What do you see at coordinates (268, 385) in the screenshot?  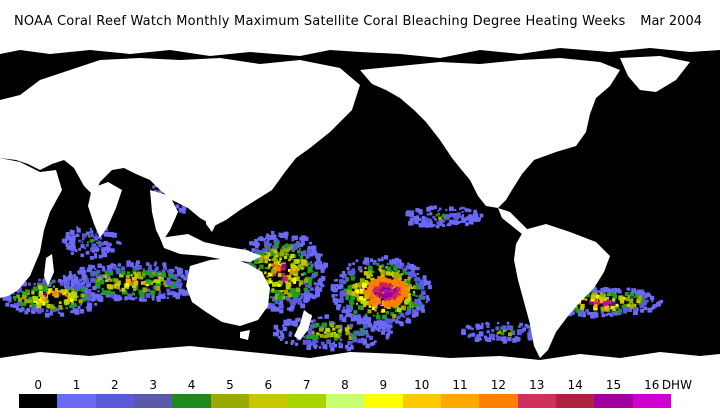 I see `legend-tick-6: 6` at bounding box center [268, 385].